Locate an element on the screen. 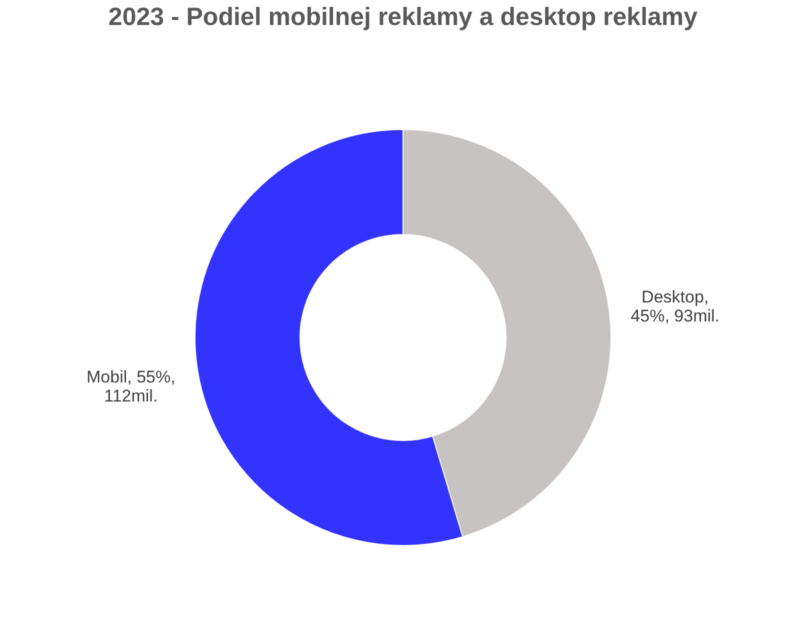  slice-label: Mobil, 55%, 112mil. is located at coordinates (131, 386).